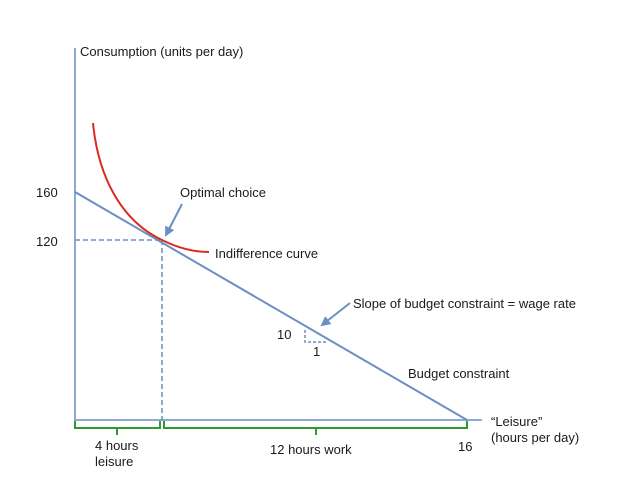  What do you see at coordinates (315, 336) in the screenshot?
I see `slope-triangle` at bounding box center [315, 336].